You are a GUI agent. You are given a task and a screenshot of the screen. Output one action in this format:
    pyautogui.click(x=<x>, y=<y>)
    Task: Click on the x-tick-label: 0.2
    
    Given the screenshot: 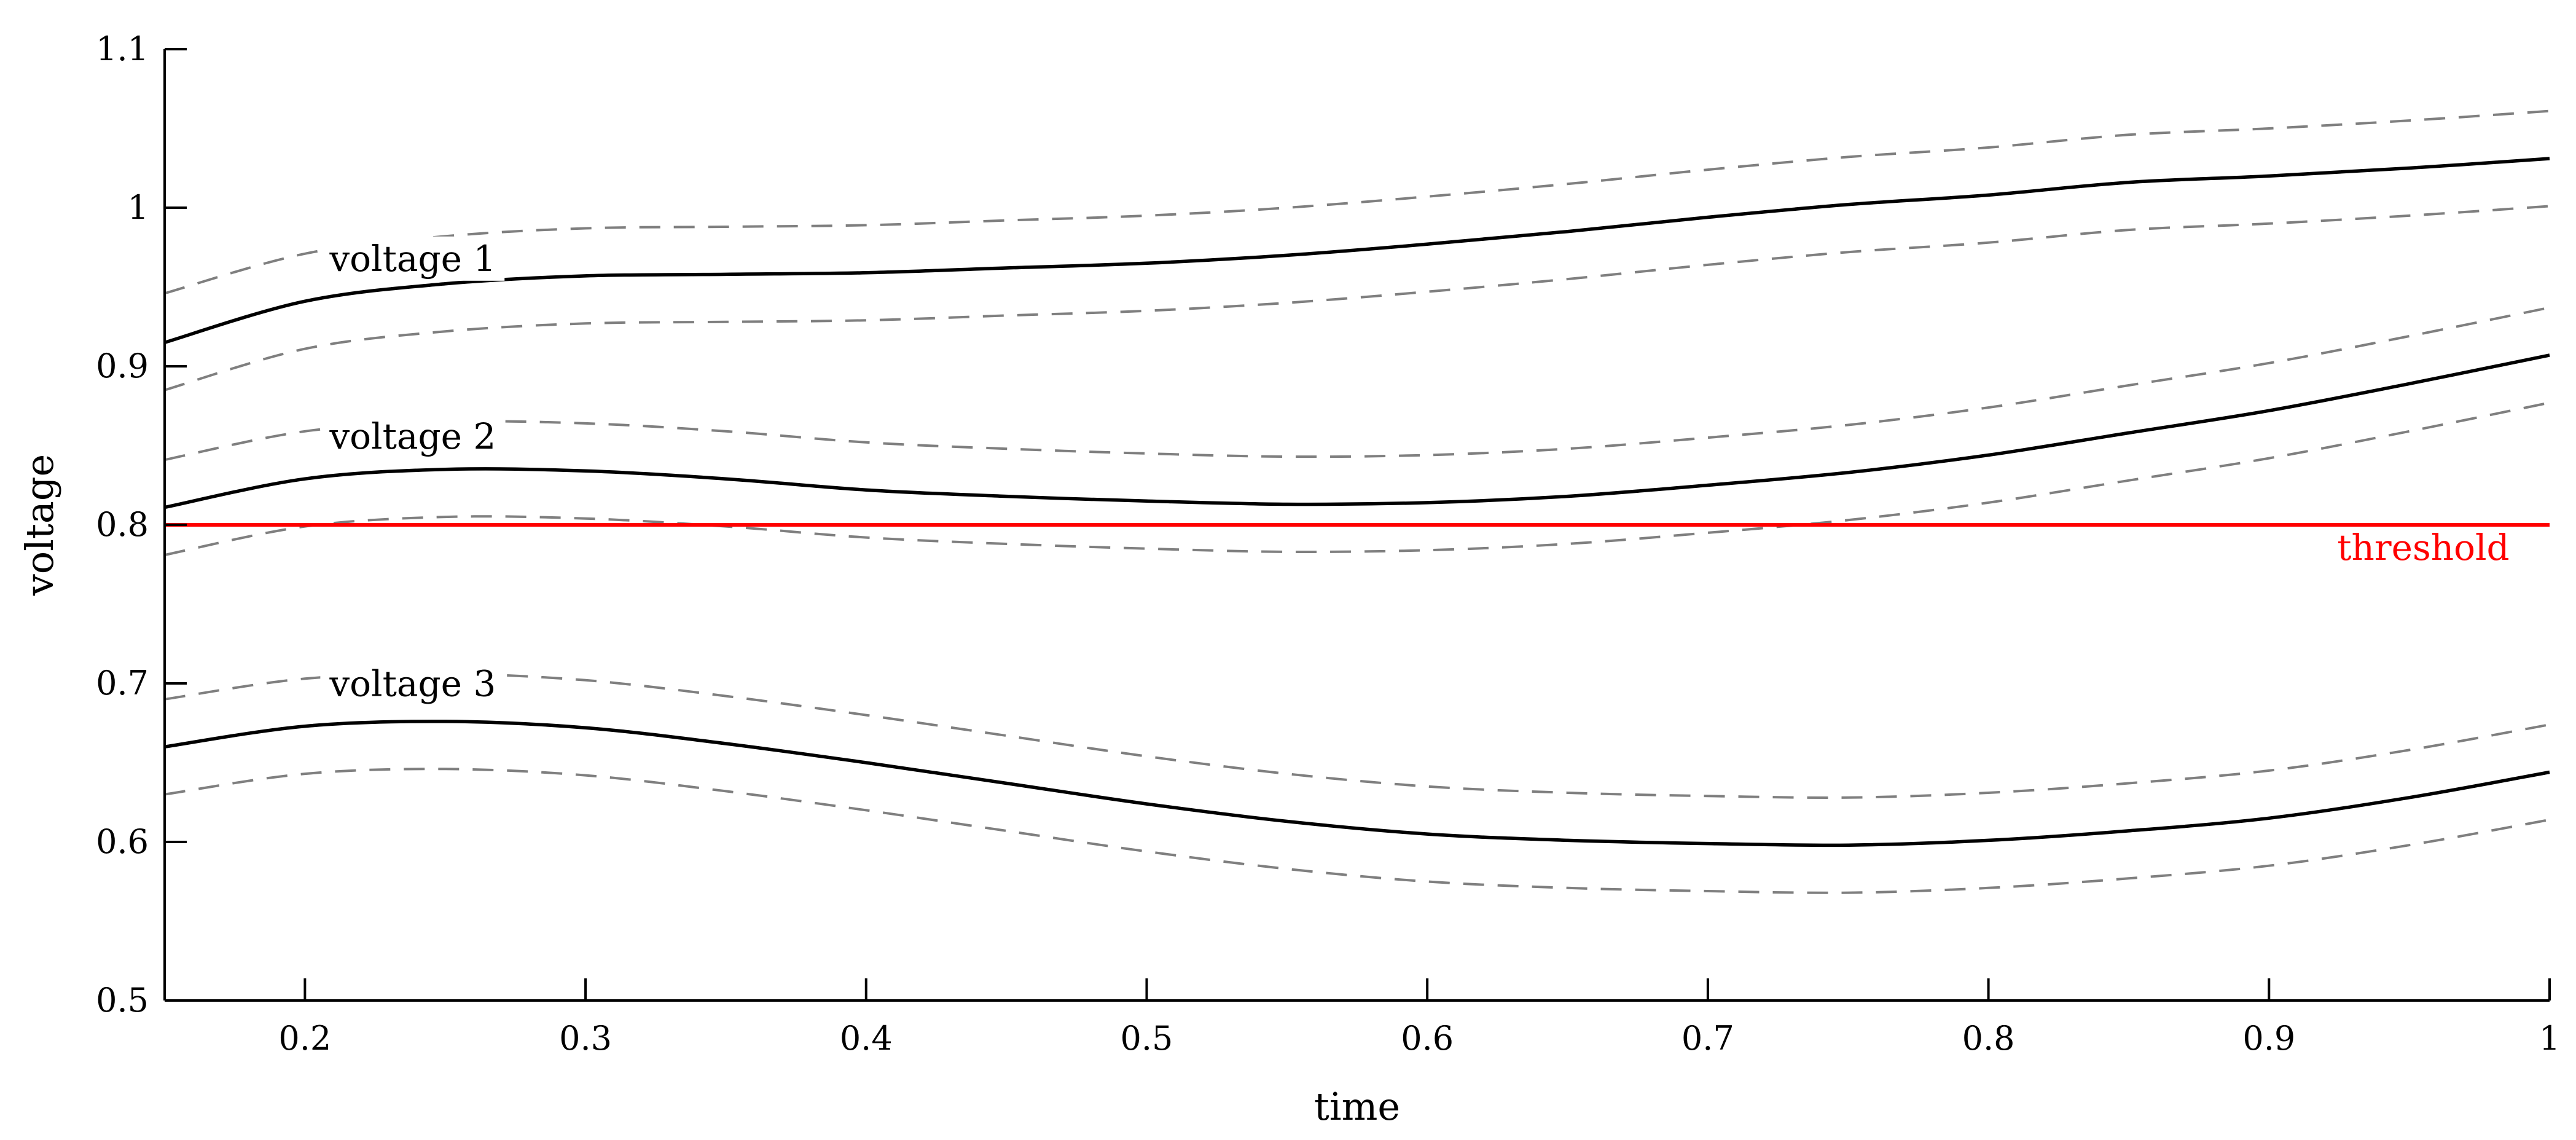 What is the action you would take?
    pyautogui.click(x=304, y=1039)
    